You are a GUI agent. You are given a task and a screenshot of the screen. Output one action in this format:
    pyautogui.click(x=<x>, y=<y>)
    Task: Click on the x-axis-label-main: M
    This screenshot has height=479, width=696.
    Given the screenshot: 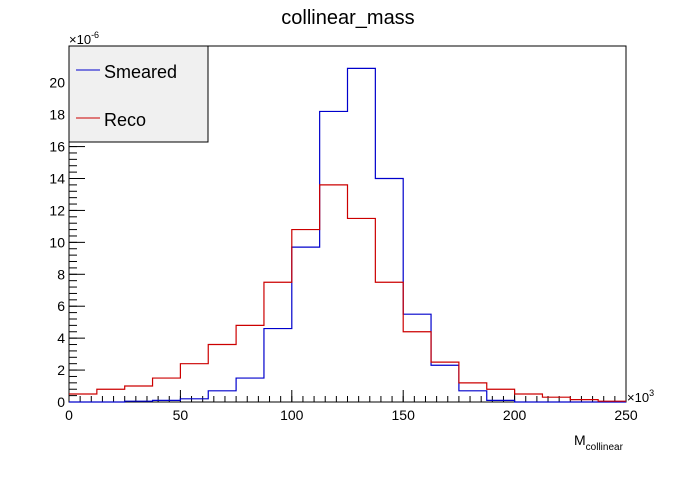 What is the action you would take?
    pyautogui.click(x=580, y=440)
    